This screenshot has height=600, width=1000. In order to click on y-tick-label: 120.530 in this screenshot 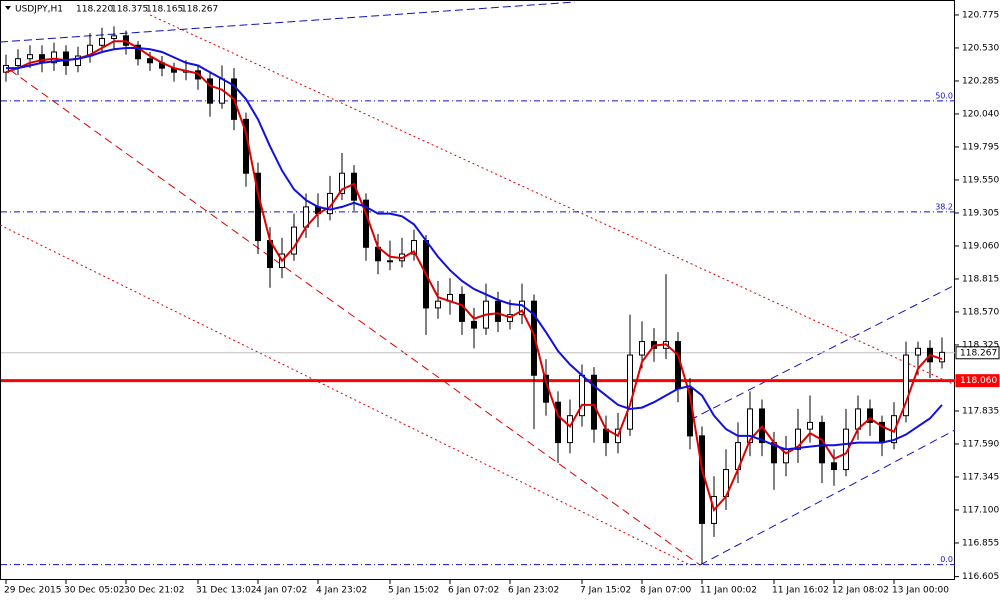, I will do `click(980, 48)`.